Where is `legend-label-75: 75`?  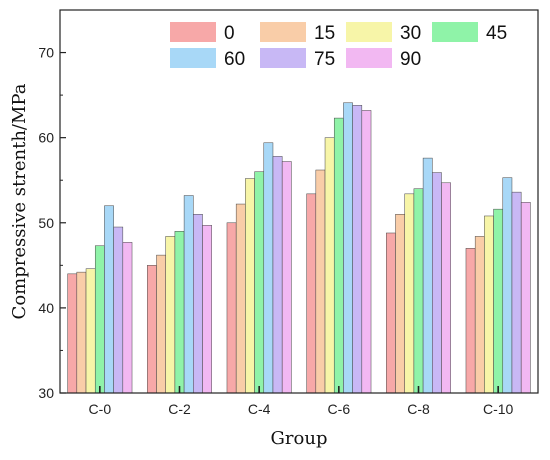 legend-label-75: 75 is located at coordinates (324, 59).